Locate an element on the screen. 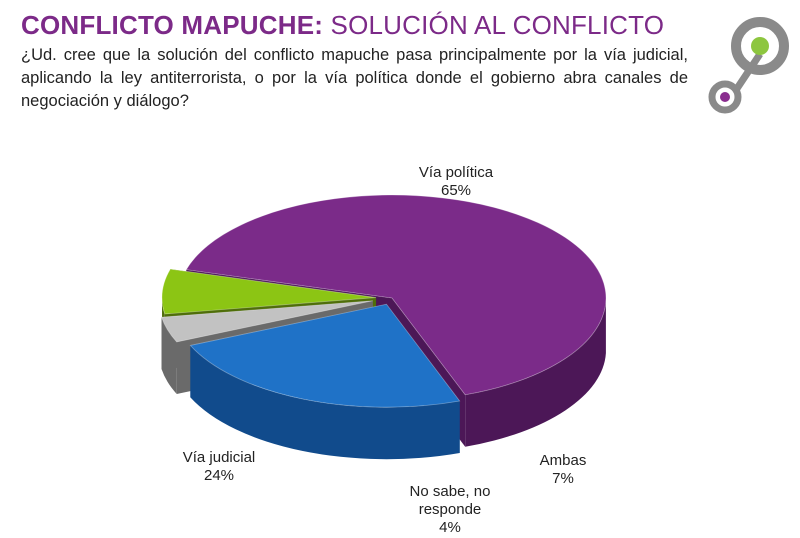 This screenshot has width=800, height=538. logo-ring-large is located at coordinates (760, 46).